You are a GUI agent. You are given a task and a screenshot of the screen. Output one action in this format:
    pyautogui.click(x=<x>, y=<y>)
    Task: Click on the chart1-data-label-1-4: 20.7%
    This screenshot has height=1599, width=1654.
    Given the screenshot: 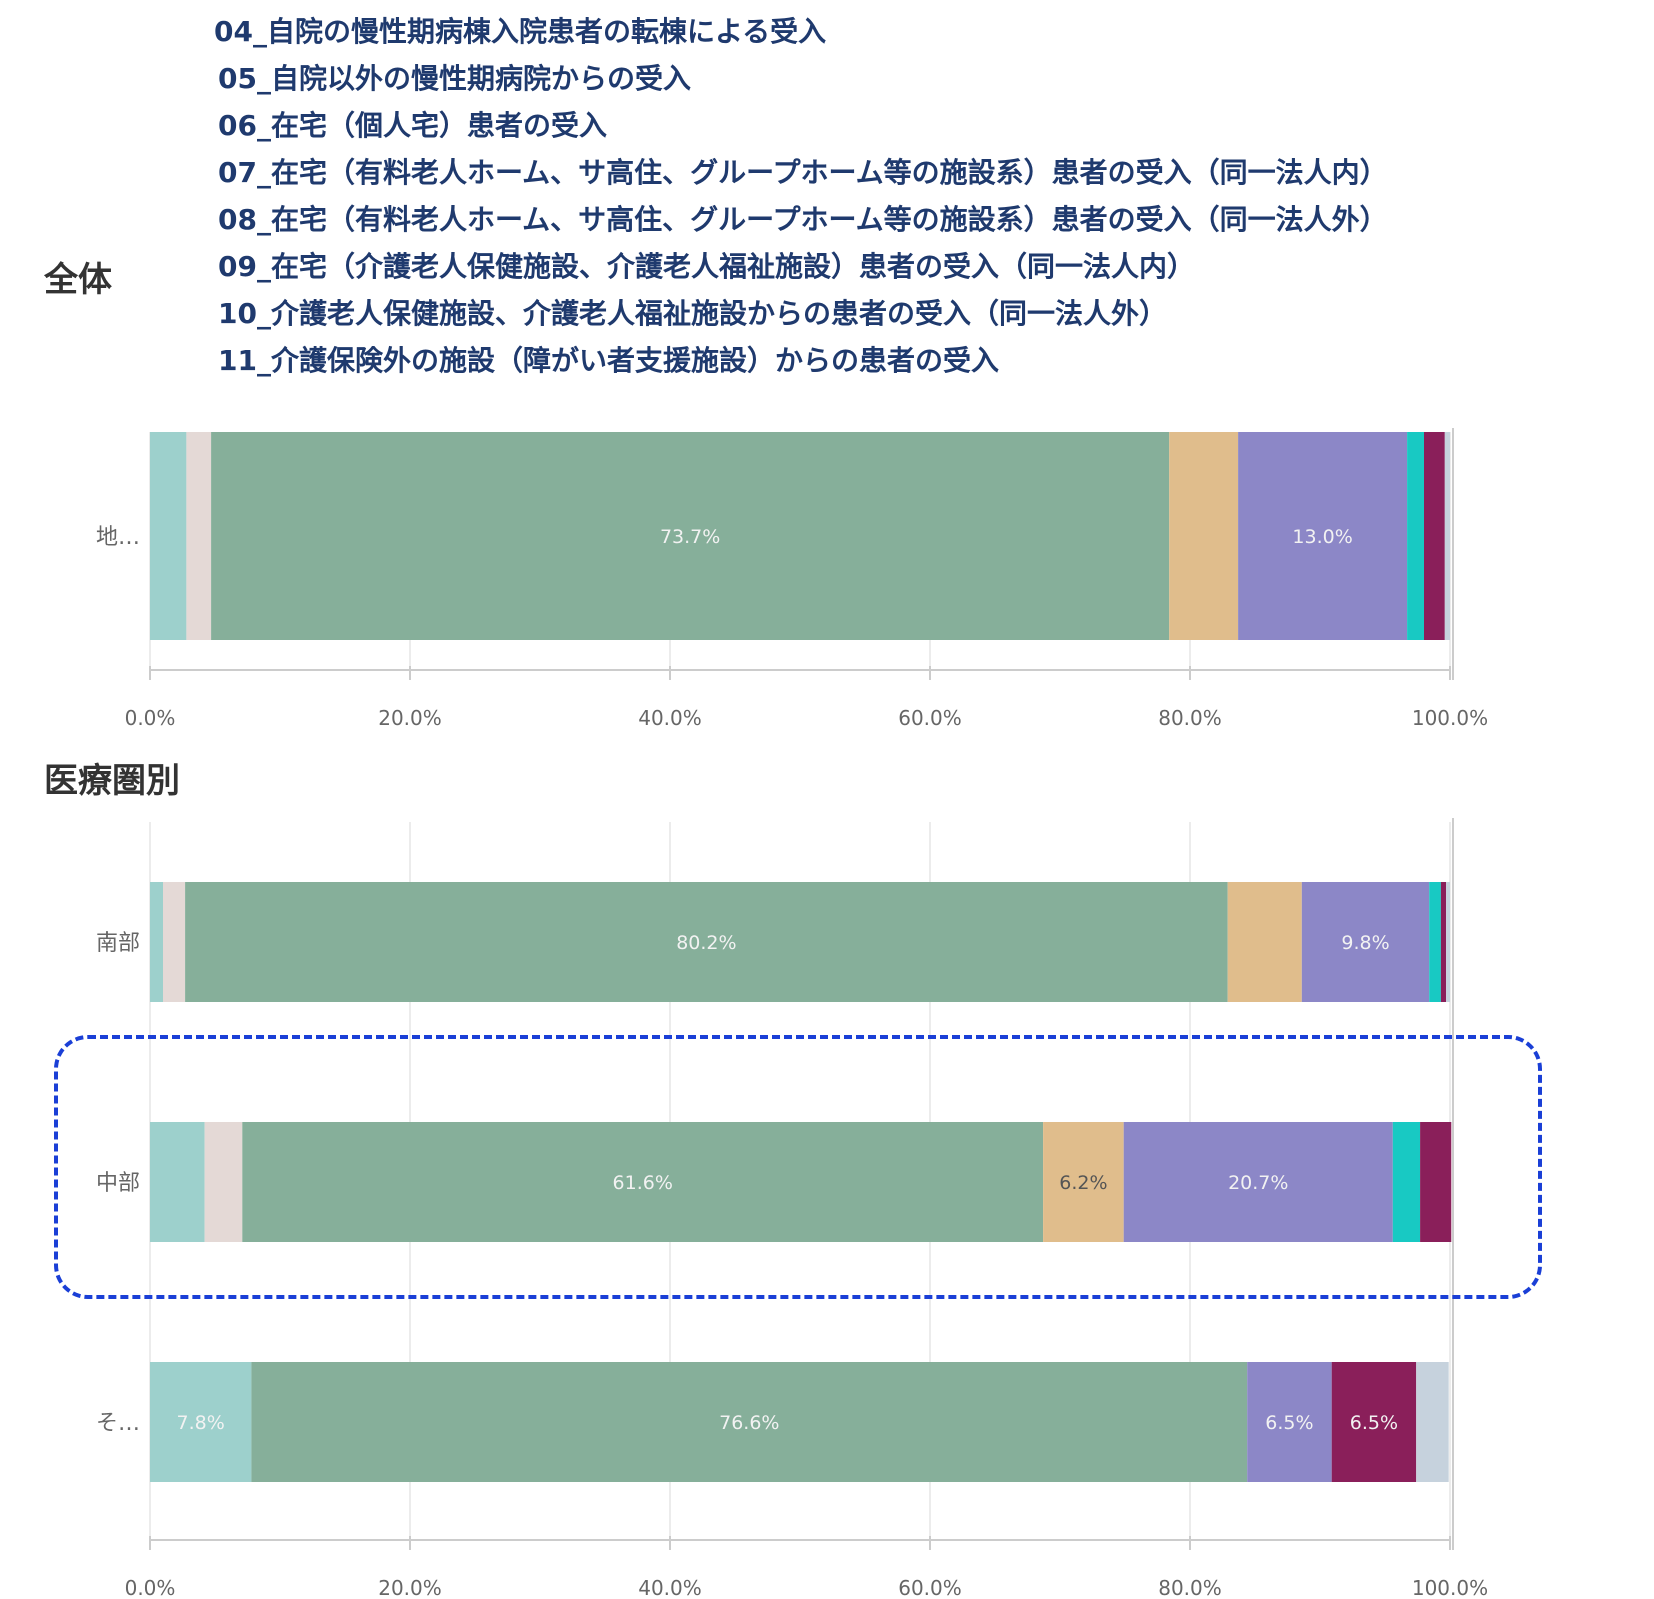 What is the action you would take?
    pyautogui.click(x=1258, y=1183)
    